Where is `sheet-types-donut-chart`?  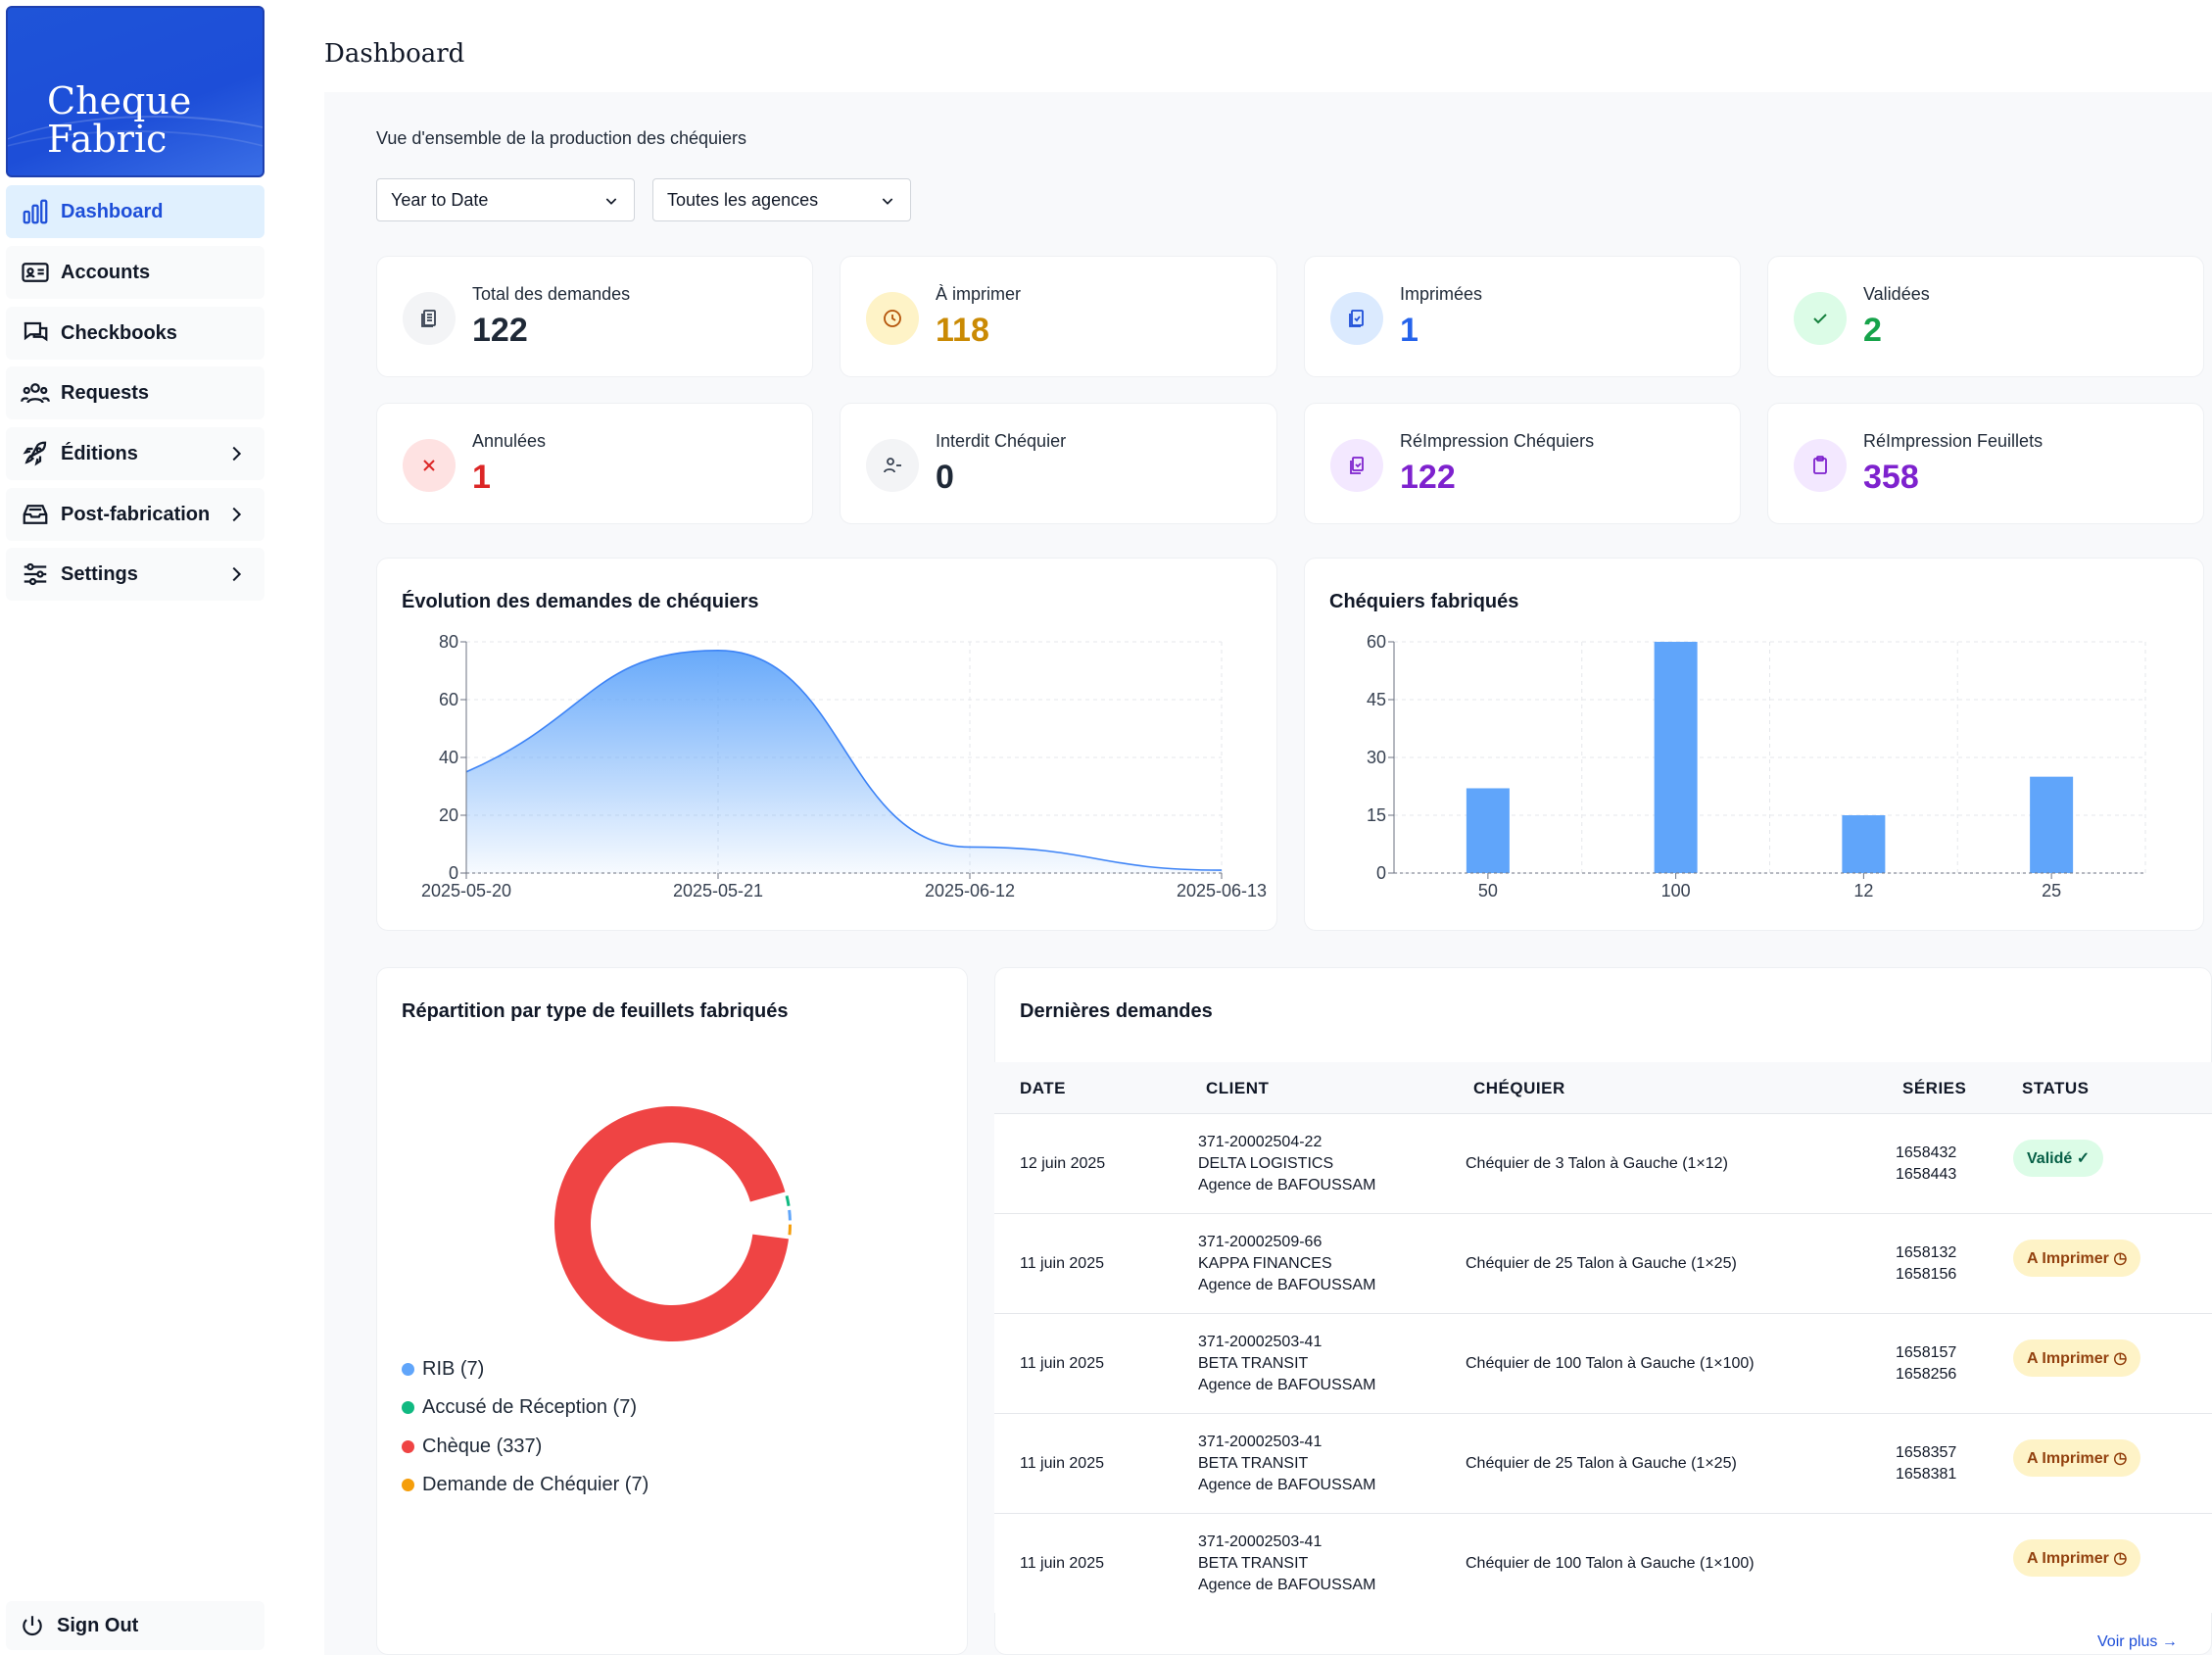 sheet-types-donut-chart is located at coordinates (673, 1223).